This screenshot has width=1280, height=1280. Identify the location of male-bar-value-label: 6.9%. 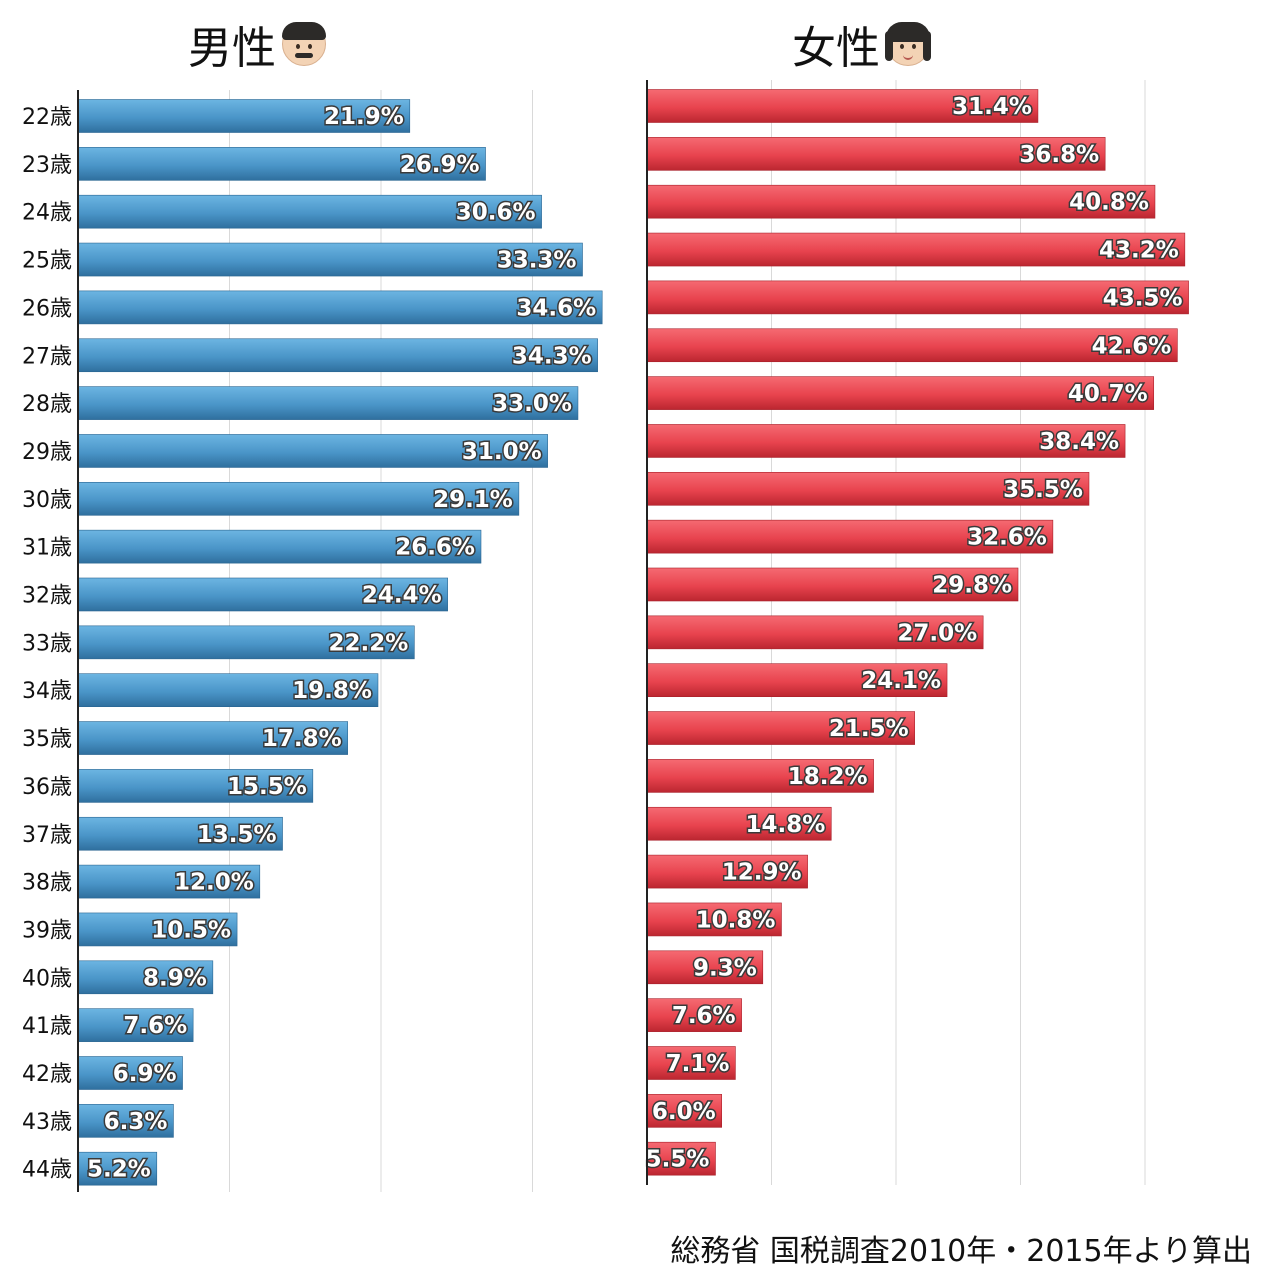
(145, 1074).